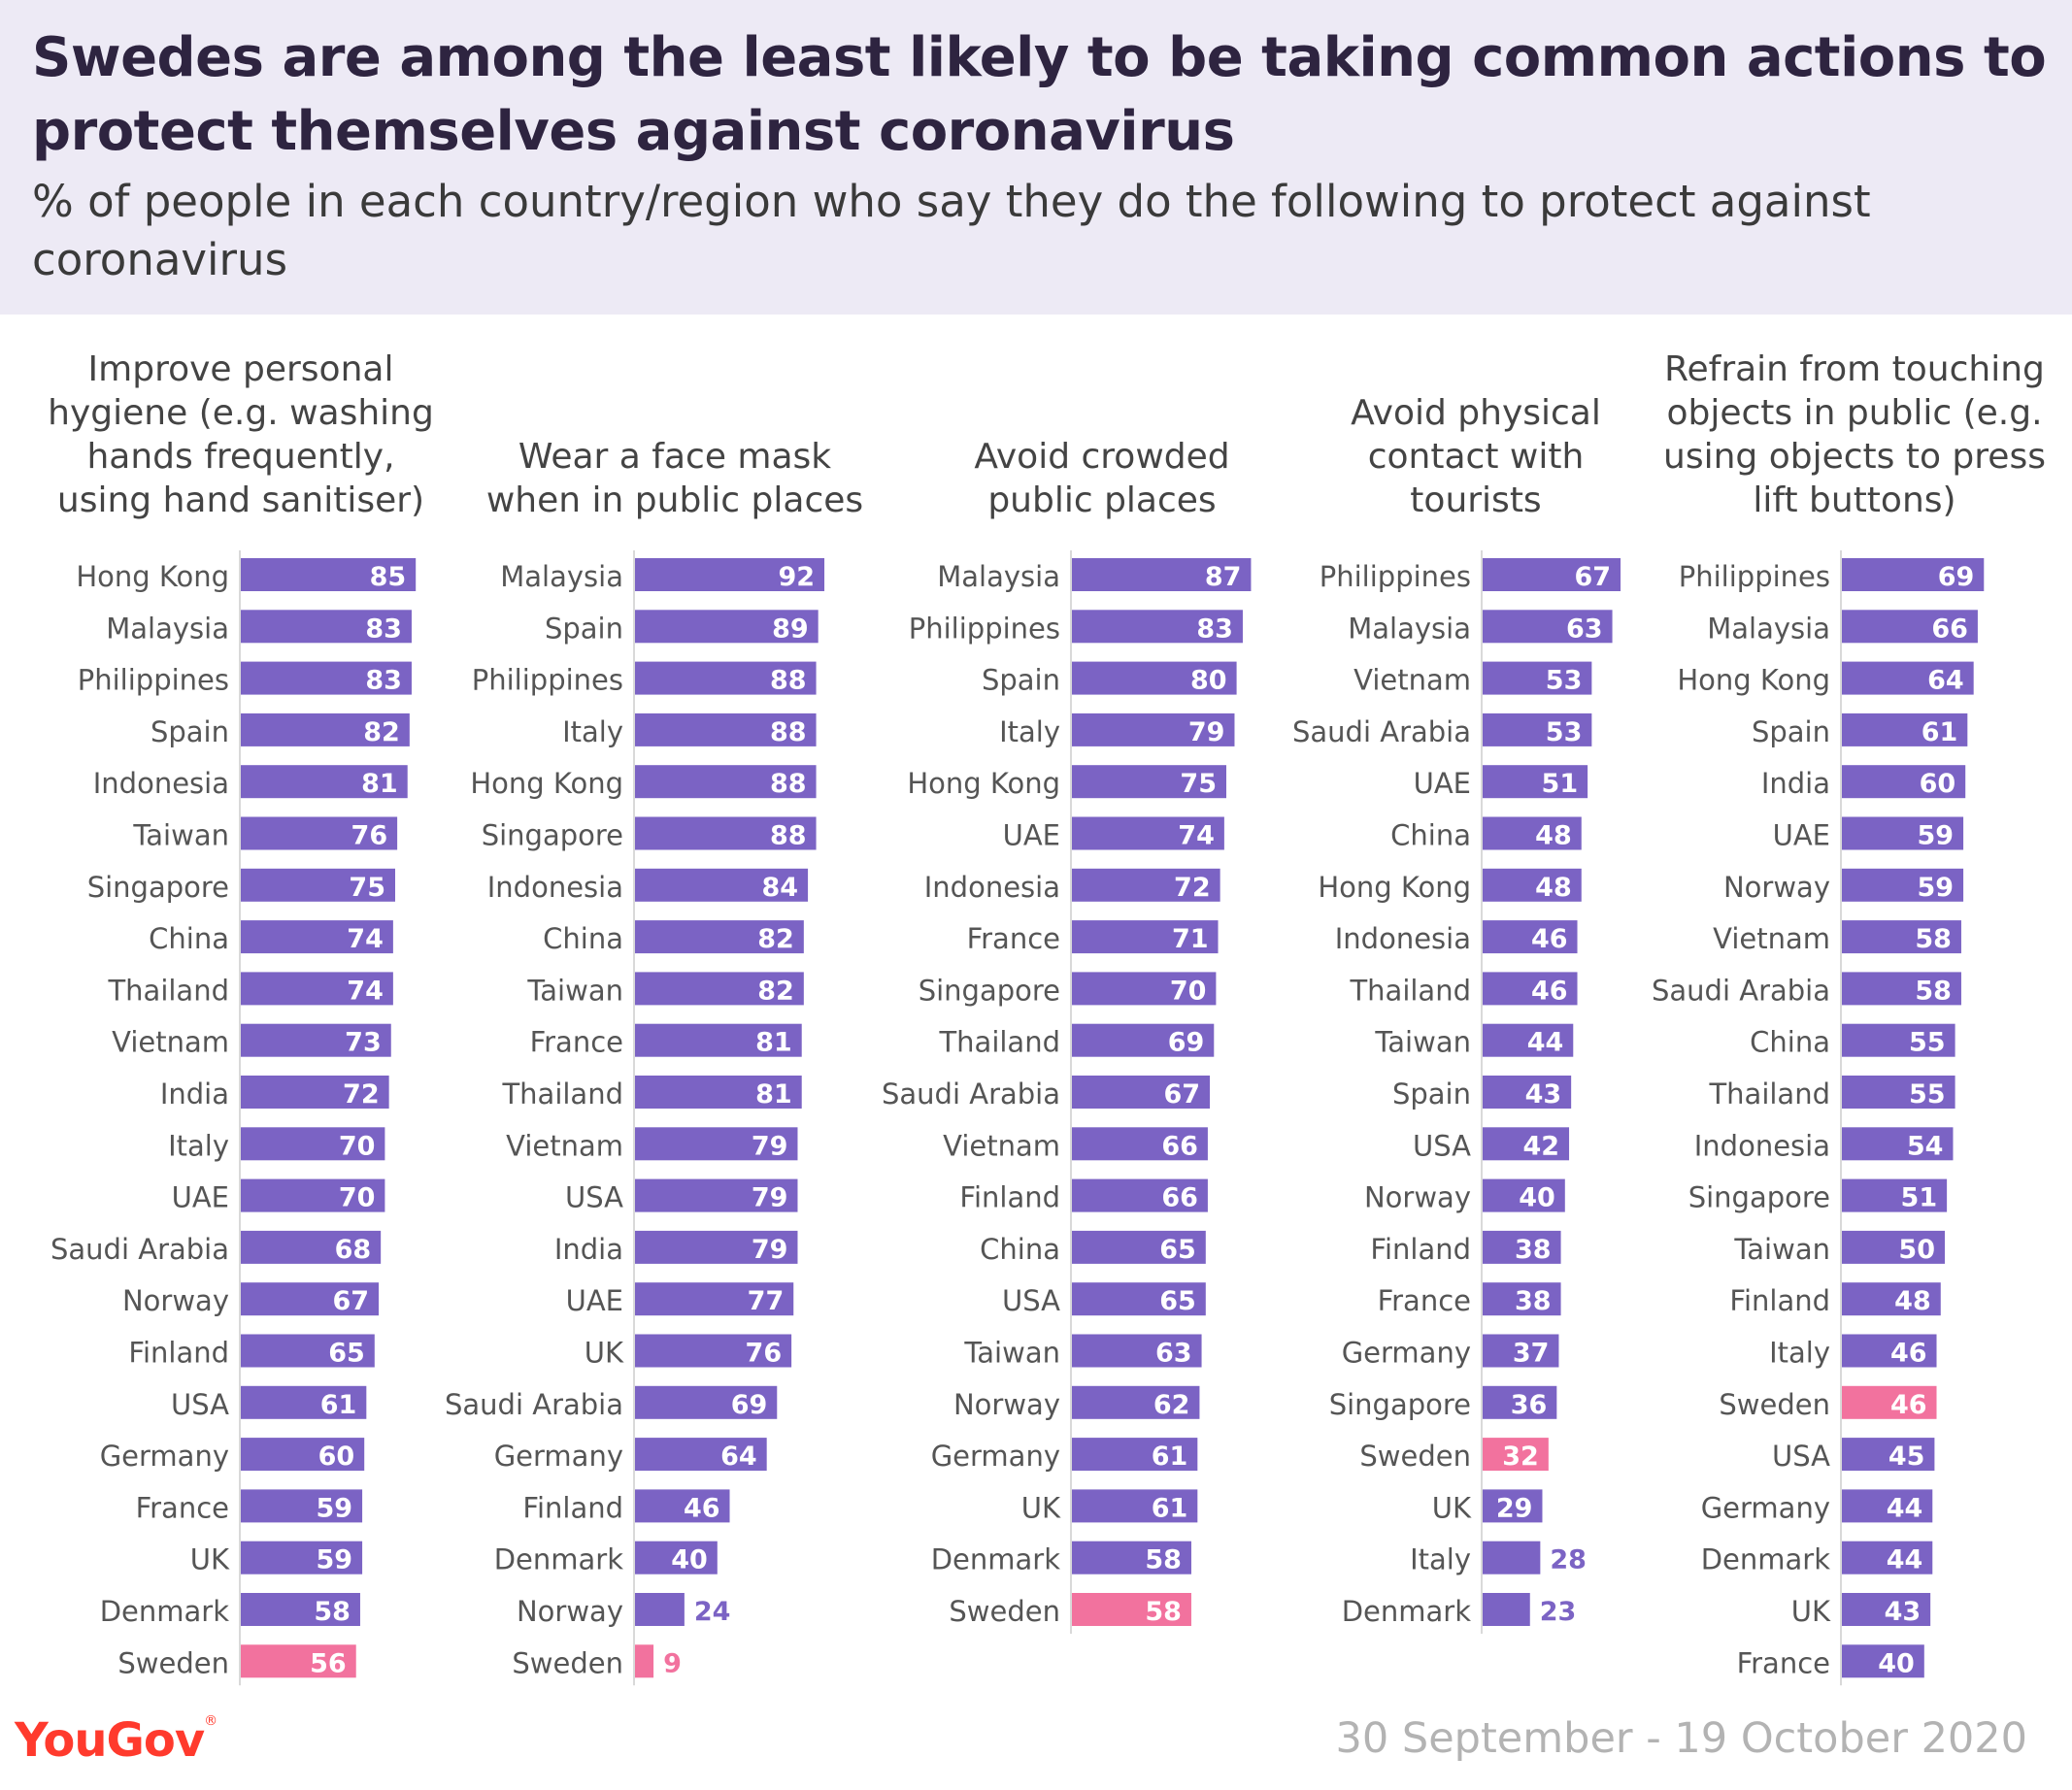  What do you see at coordinates (1938, 784) in the screenshot?
I see `value-label: 60` at bounding box center [1938, 784].